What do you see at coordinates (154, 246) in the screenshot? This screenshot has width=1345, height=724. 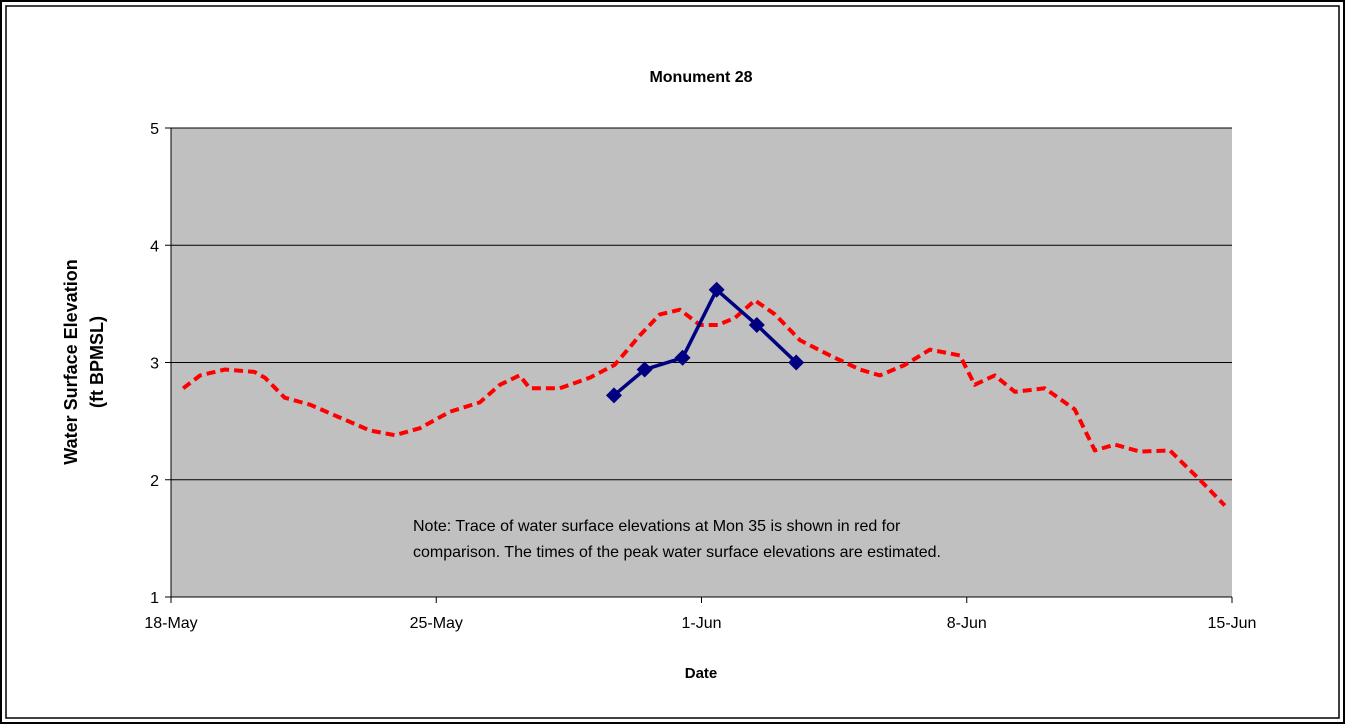 I see `y-tick-label: 4` at bounding box center [154, 246].